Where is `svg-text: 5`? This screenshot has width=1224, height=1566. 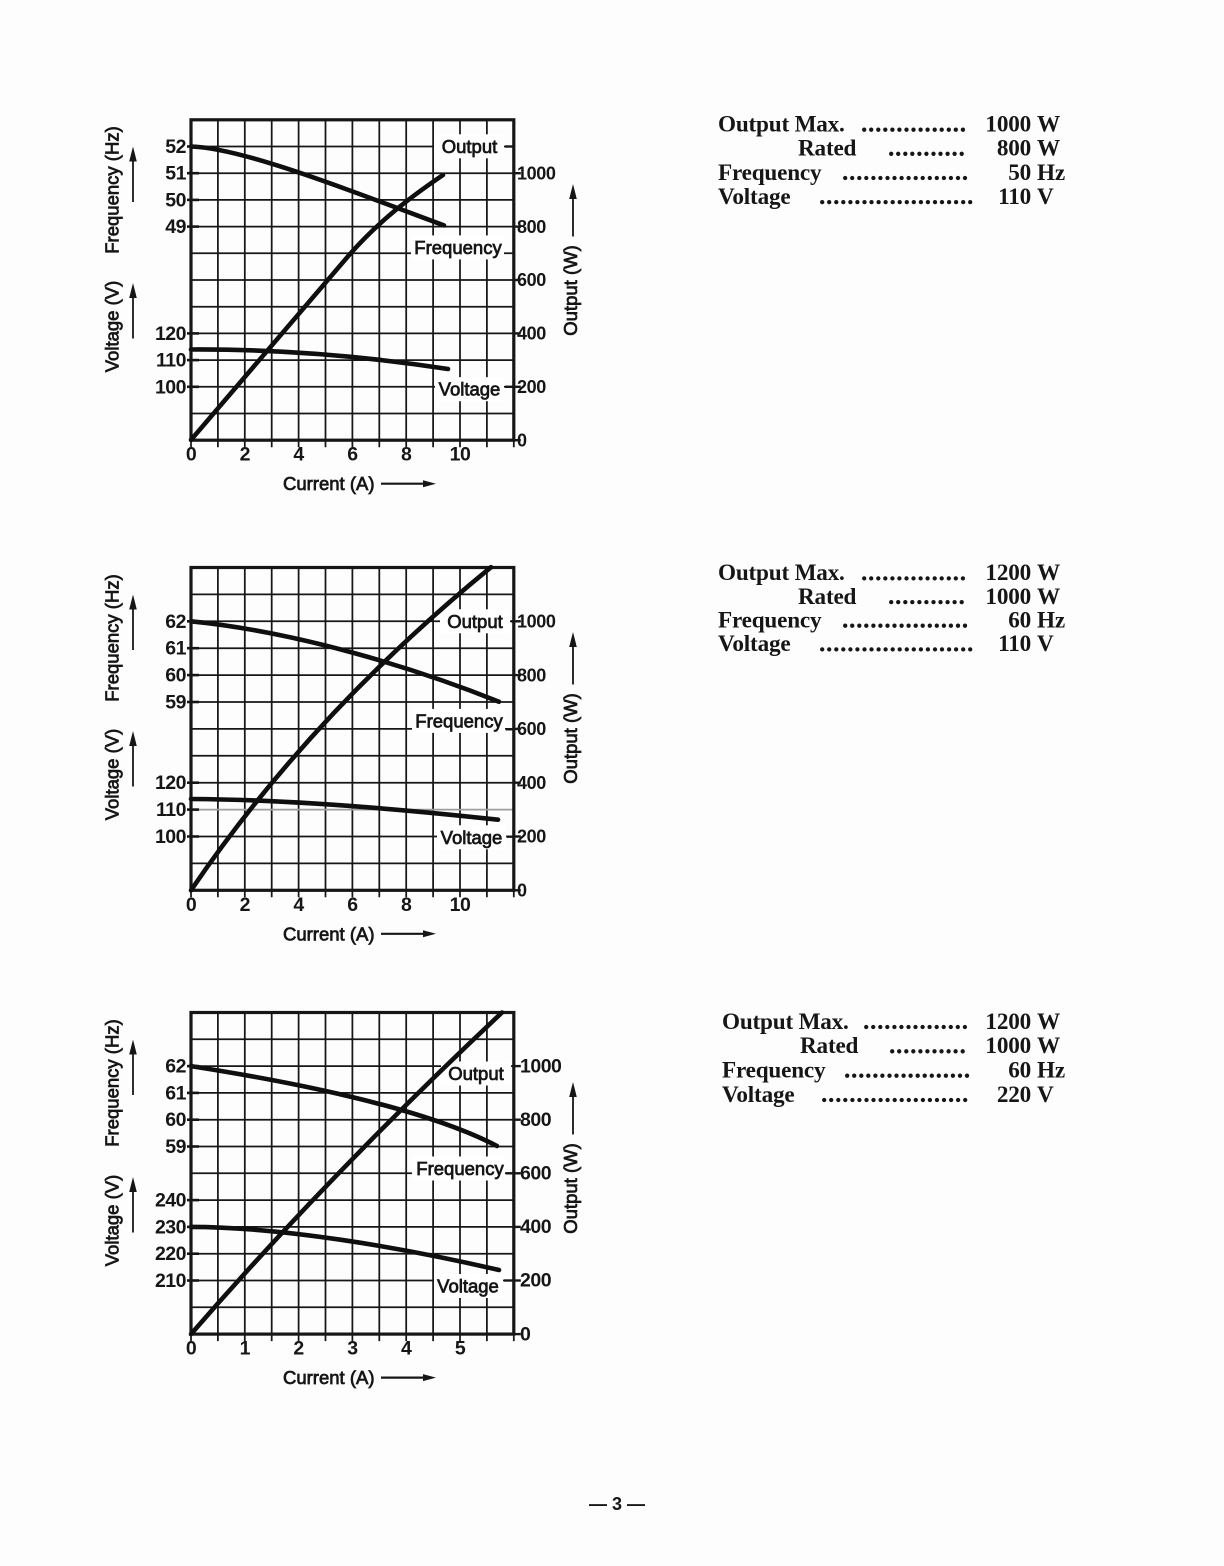
svg-text: 5 is located at coordinates (460, 1349).